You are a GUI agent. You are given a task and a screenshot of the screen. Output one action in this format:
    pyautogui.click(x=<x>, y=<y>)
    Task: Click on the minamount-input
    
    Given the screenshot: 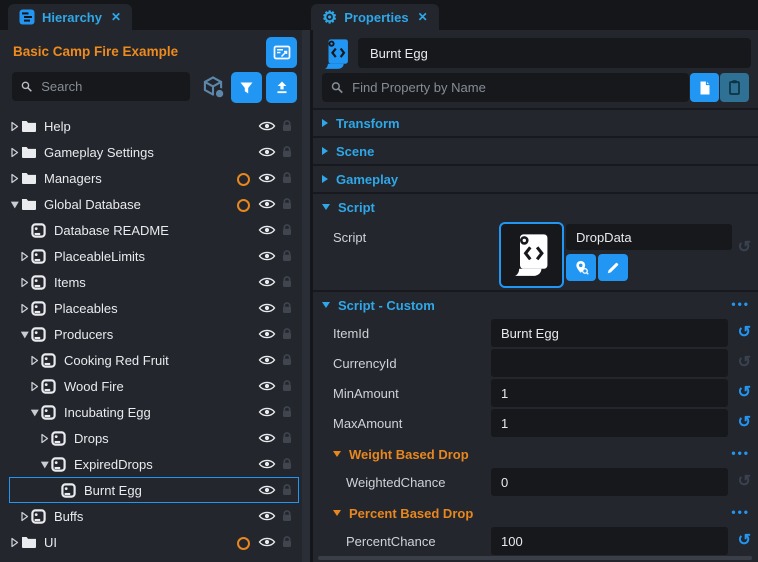 What is the action you would take?
    pyautogui.click(x=609, y=393)
    